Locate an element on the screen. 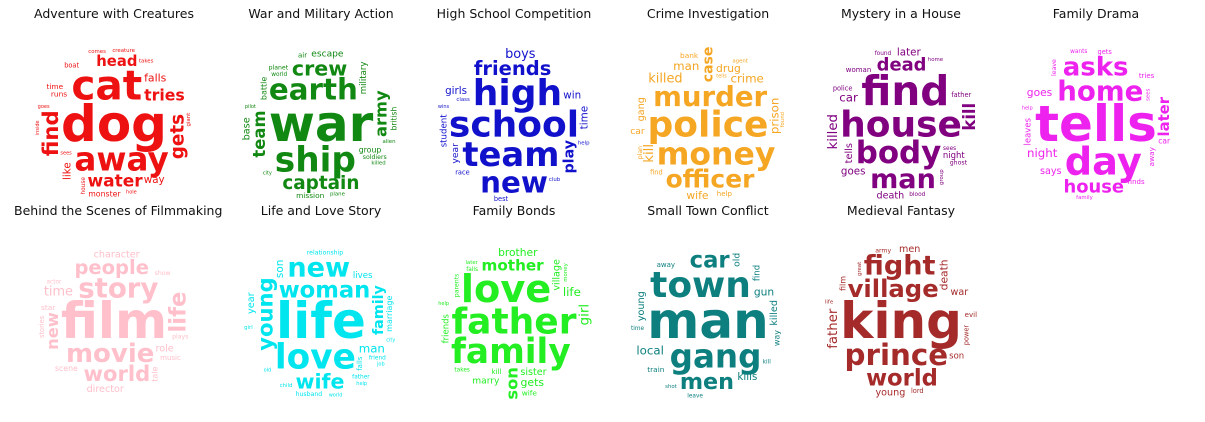 This screenshot has height=422, width=1205. cloud-word: death is located at coordinates (891, 196).